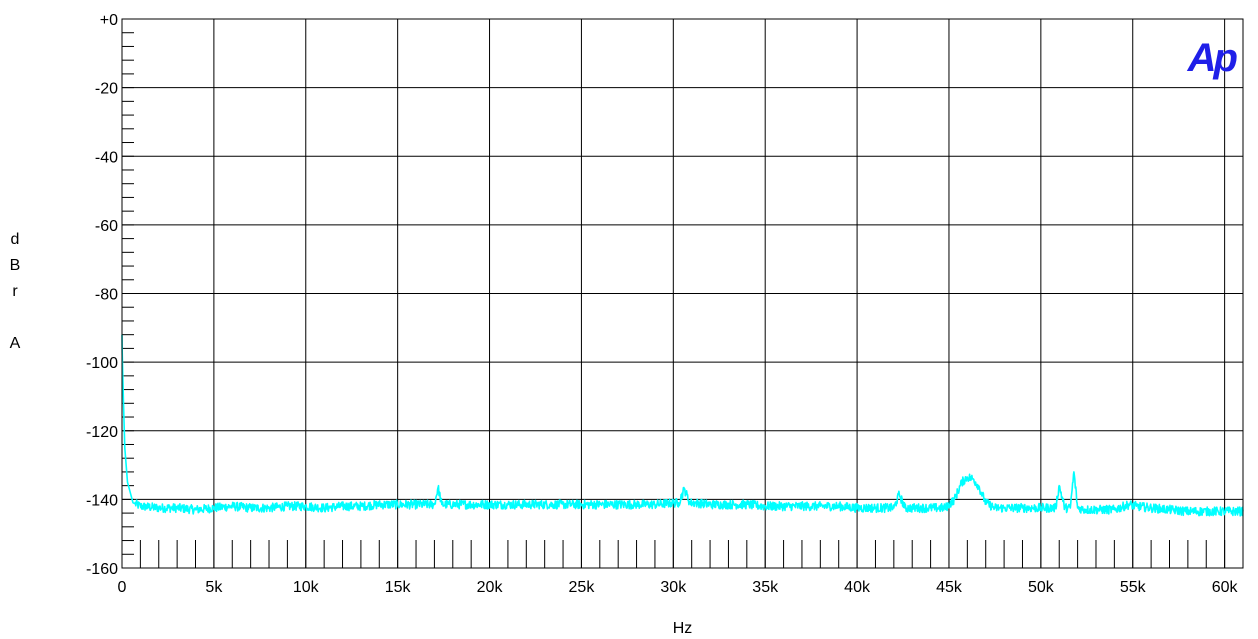 The height and width of the screenshot is (639, 1258). What do you see at coordinates (683, 628) in the screenshot?
I see `x-axis-label: Hz` at bounding box center [683, 628].